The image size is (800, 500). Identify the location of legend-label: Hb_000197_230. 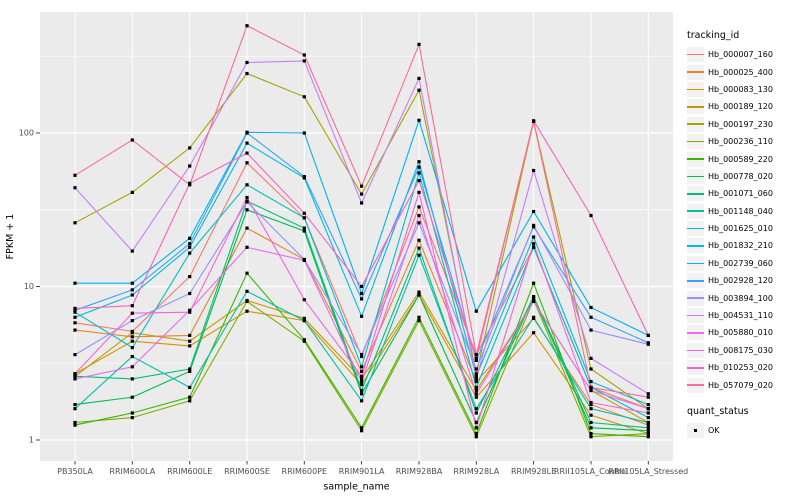
(740, 124).